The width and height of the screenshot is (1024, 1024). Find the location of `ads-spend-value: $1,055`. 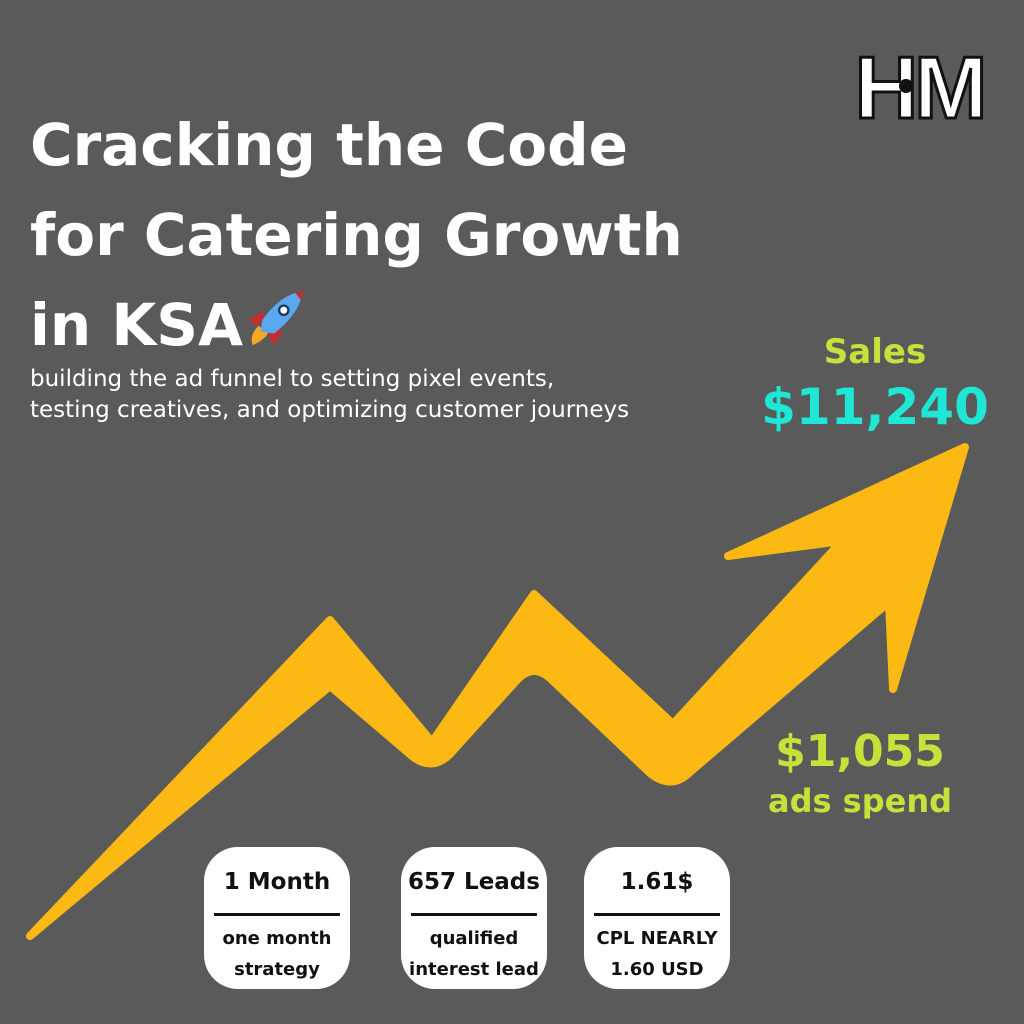

ads-spend-value: $1,055 is located at coordinates (860, 751).